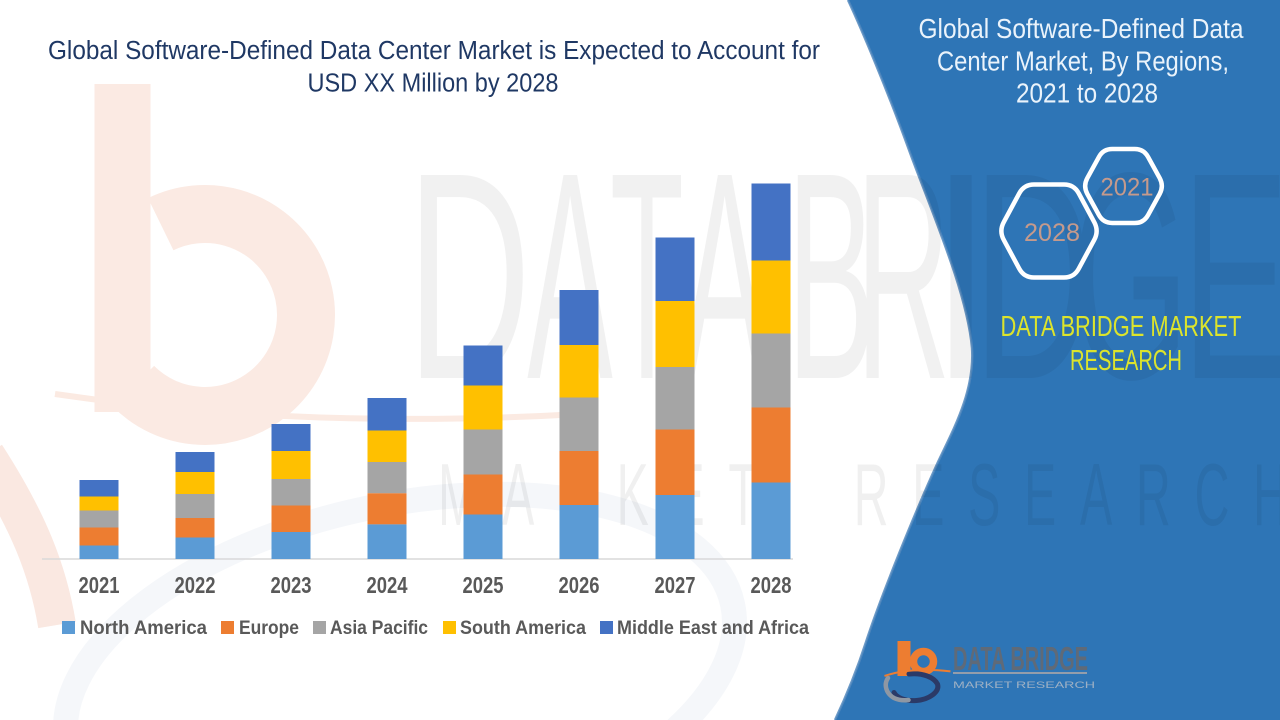 The image size is (1280, 720). I want to click on svg-text: Asia Pacific, so click(379, 628).